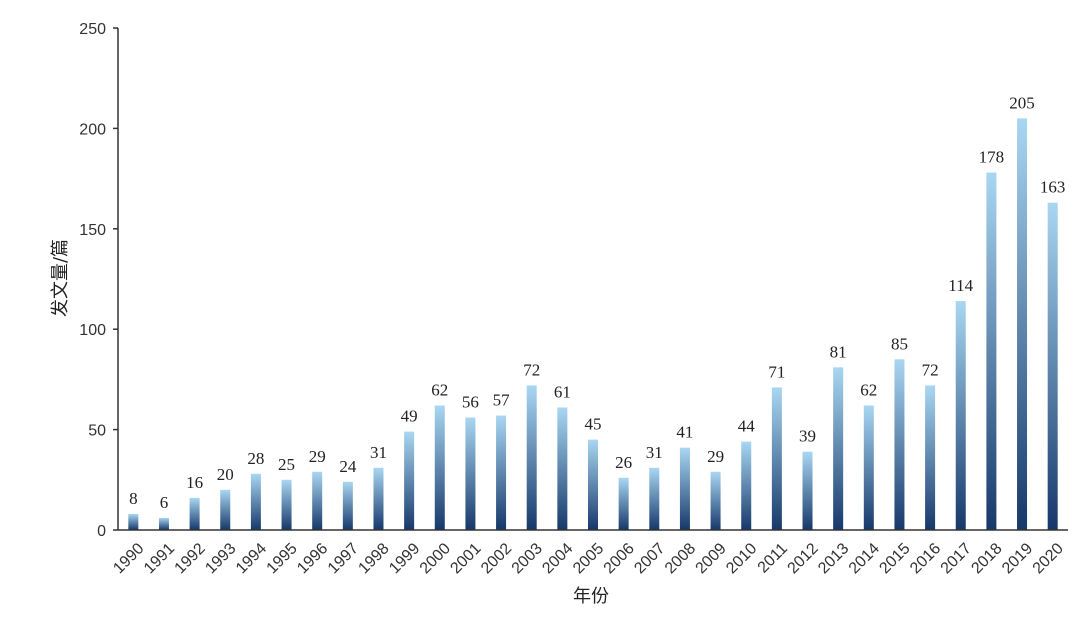 The height and width of the screenshot is (621, 1080). I want to click on x-tick-label-2005: 2005, so click(588, 558).